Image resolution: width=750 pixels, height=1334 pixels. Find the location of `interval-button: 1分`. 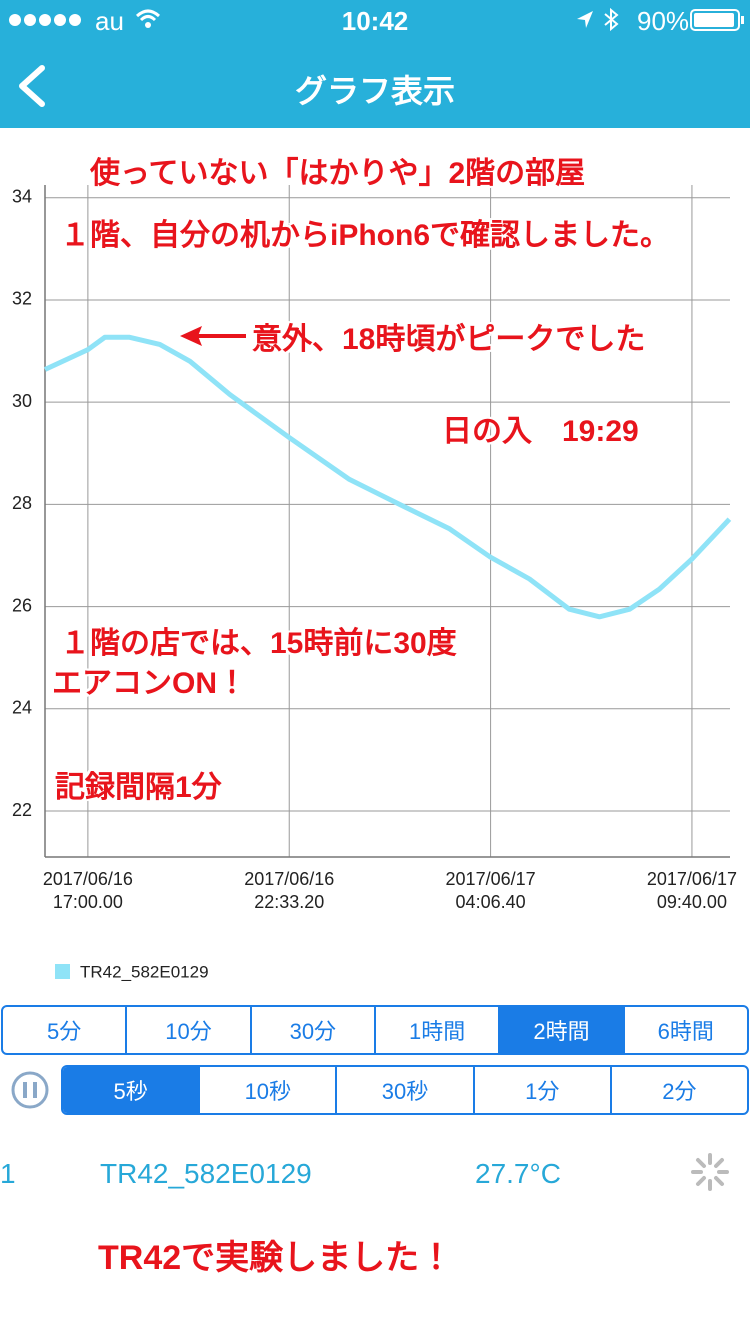

interval-button: 1分 is located at coordinates (541, 1090).